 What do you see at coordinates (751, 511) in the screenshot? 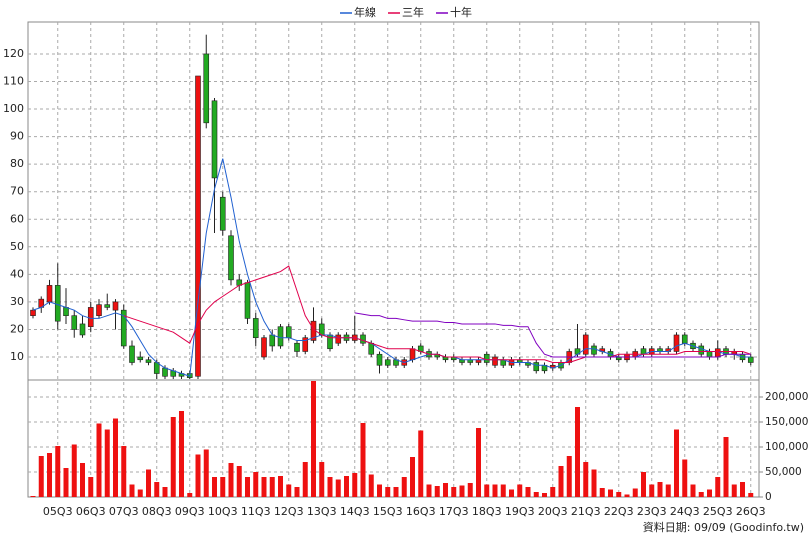
I see `x-tick-label: 26Q3` at bounding box center [751, 511].